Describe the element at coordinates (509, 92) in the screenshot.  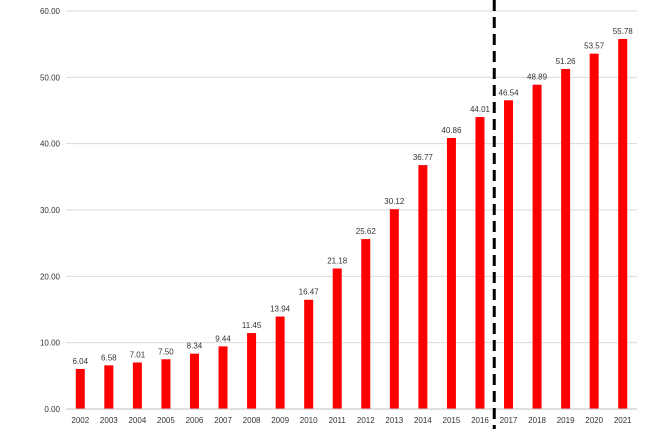
I see `data-label: 46.54` at that location.